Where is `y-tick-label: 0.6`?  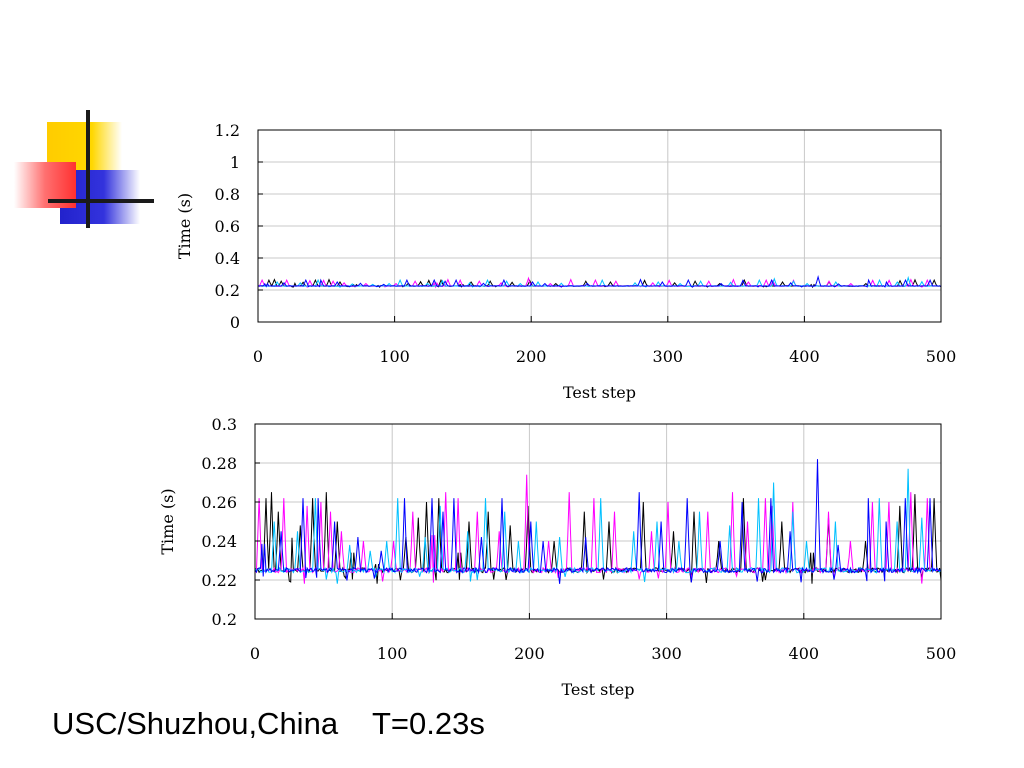
y-tick-label: 0.6 is located at coordinates (227, 226).